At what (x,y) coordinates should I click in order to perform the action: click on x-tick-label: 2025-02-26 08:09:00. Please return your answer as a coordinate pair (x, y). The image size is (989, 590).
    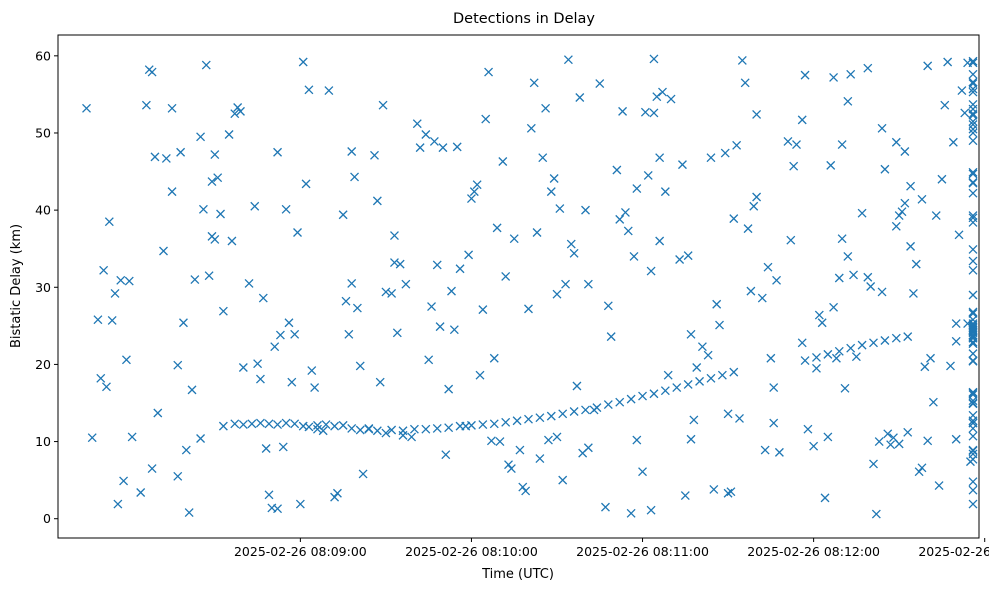
    Looking at the image, I should click on (300, 551).